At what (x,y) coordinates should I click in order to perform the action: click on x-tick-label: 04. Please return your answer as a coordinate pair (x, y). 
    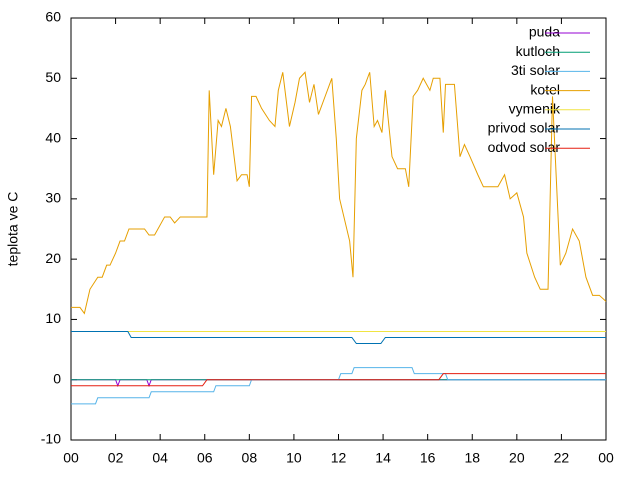
    Looking at the image, I should click on (160, 458).